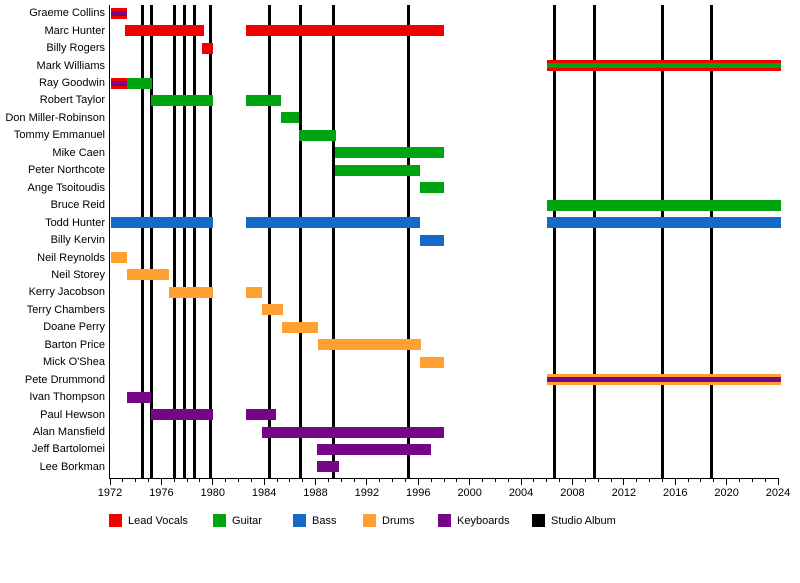 The image size is (800, 583). What do you see at coordinates (300, 327) in the screenshot?
I see `timeline-bar-doane-perry-drums` at bounding box center [300, 327].